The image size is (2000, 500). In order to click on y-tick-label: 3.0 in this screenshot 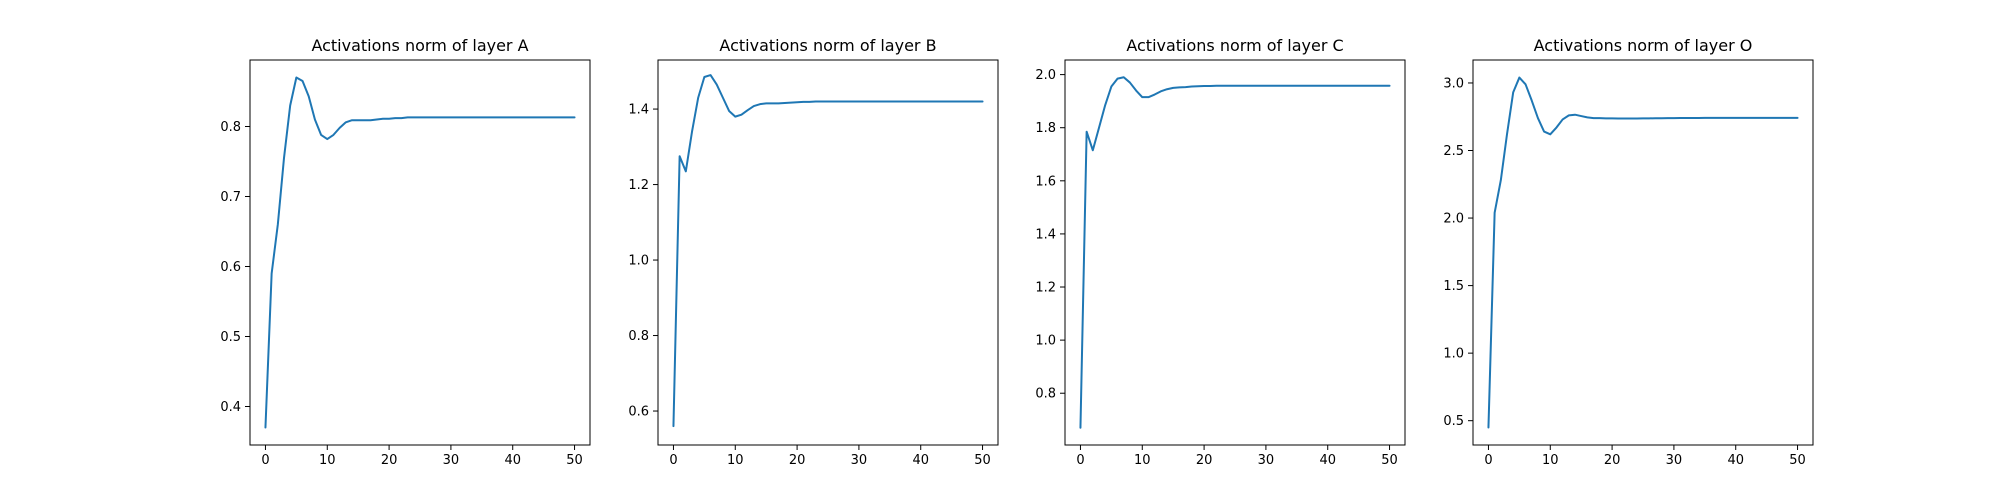, I will do `click(1453, 83)`.